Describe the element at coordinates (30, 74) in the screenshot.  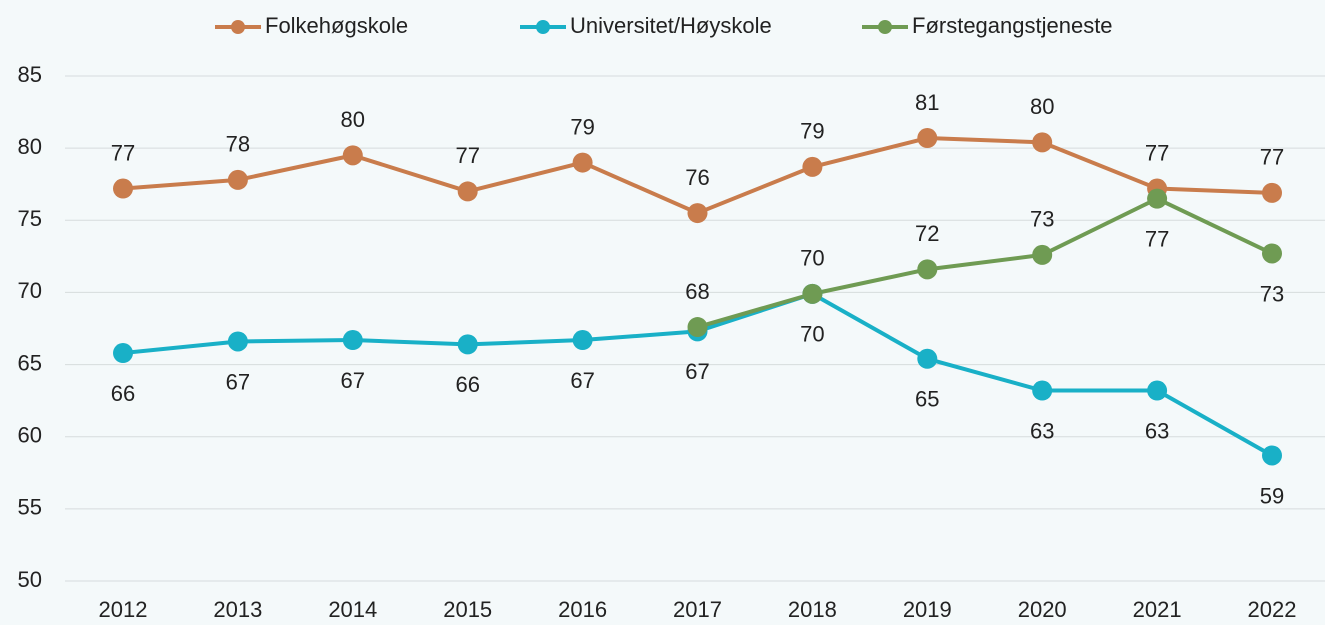
I see `y-tick-label: 85` at that location.